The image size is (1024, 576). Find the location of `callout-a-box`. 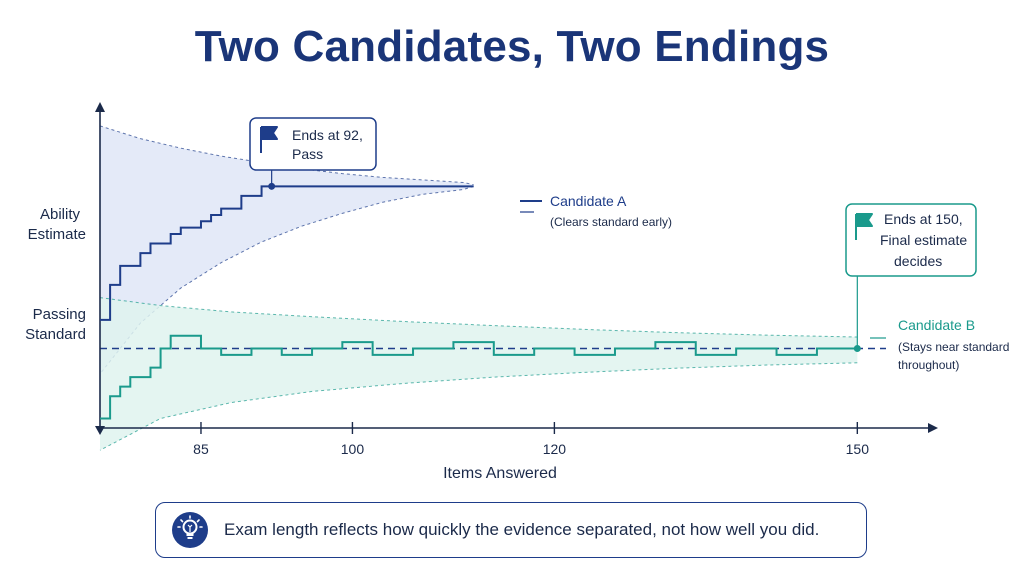

callout-a-box is located at coordinates (313, 144).